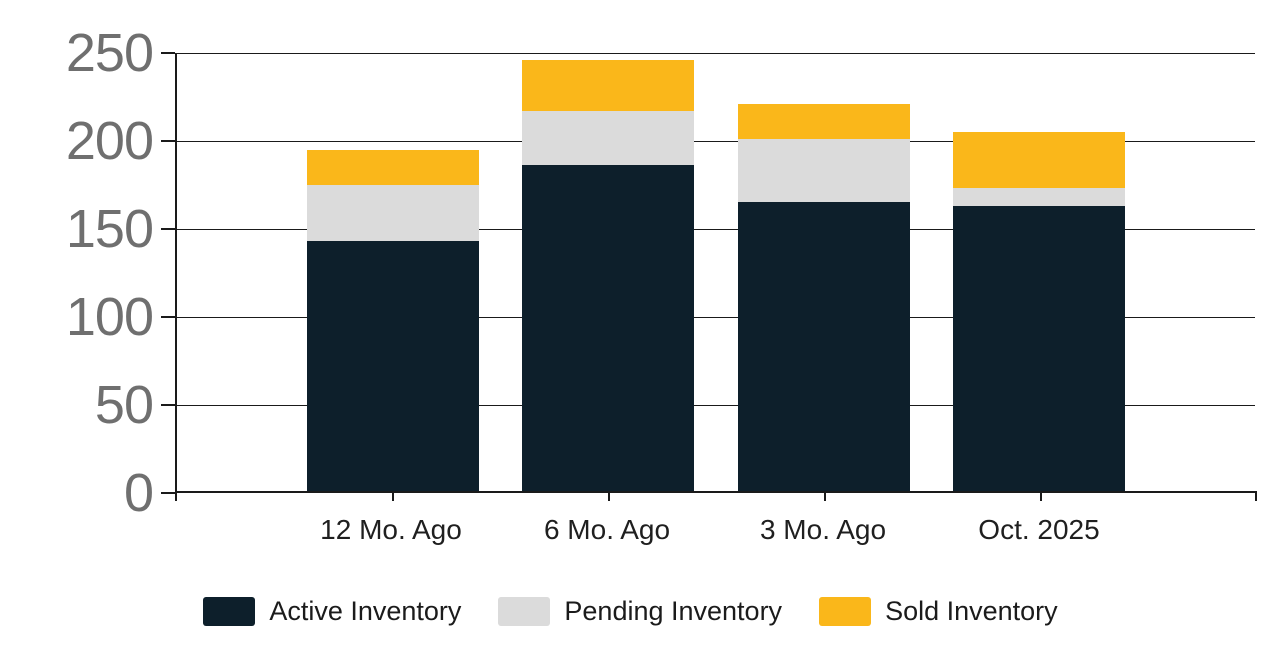  Describe the element at coordinates (673, 611) in the screenshot. I see `legend-label: Pending Inventory` at that location.